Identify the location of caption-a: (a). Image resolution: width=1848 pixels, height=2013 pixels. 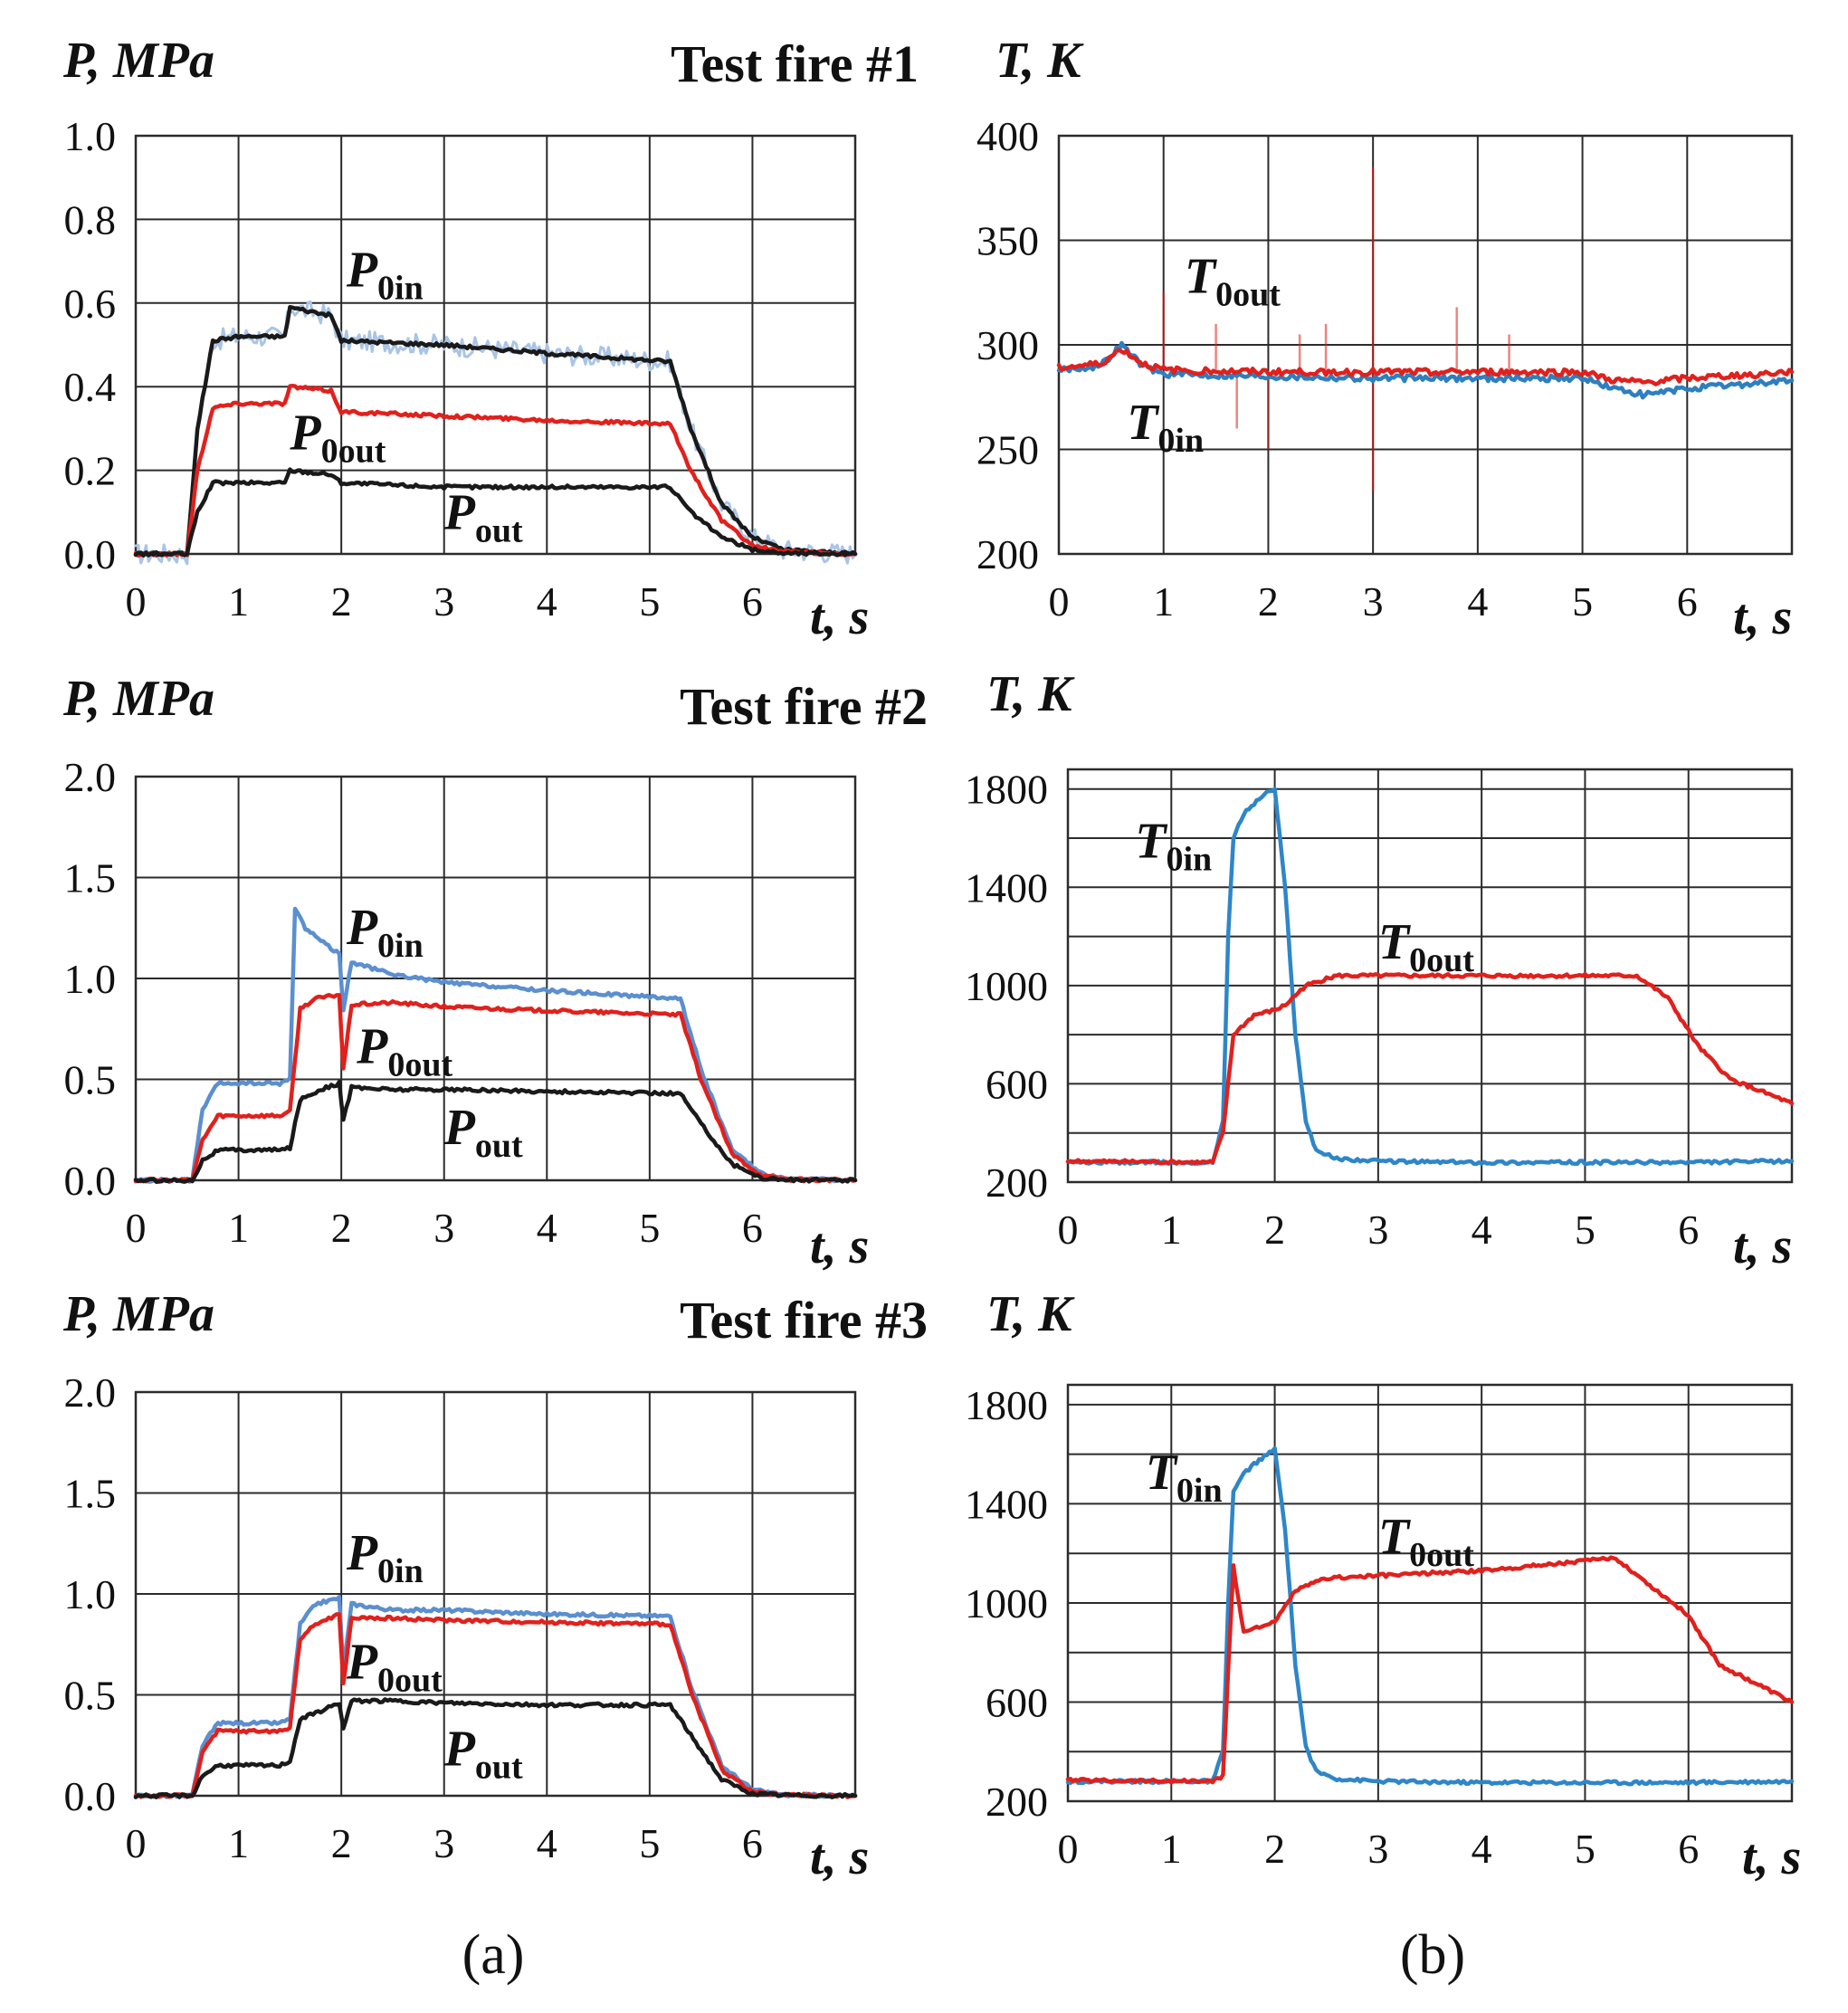
(493, 1955).